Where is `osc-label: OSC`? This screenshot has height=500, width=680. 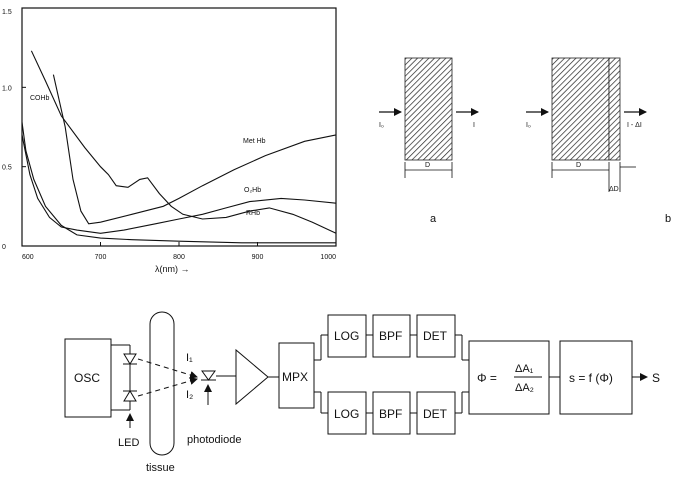 osc-label: OSC is located at coordinates (87, 378).